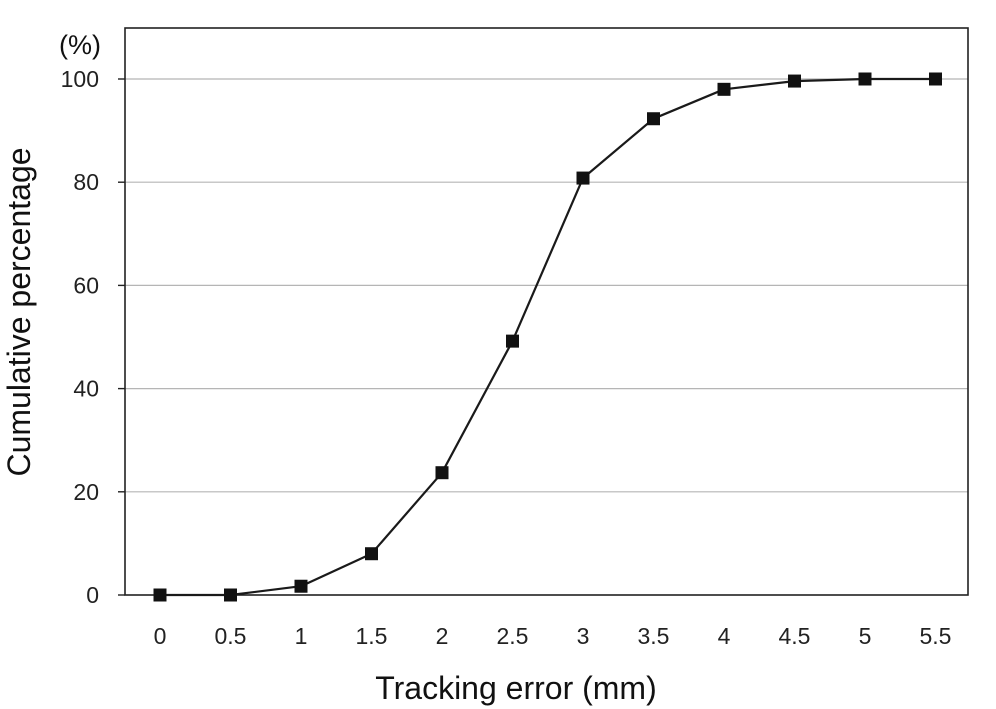 This screenshot has height=709, width=996. What do you see at coordinates (515, 688) in the screenshot?
I see `x-axis-title: Tracking error (mm)` at bounding box center [515, 688].